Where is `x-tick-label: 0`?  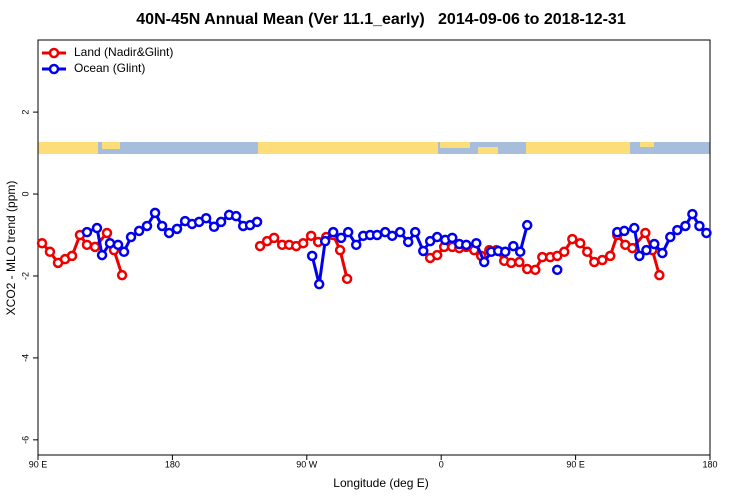 x-tick-label: 0 is located at coordinates (441, 464).